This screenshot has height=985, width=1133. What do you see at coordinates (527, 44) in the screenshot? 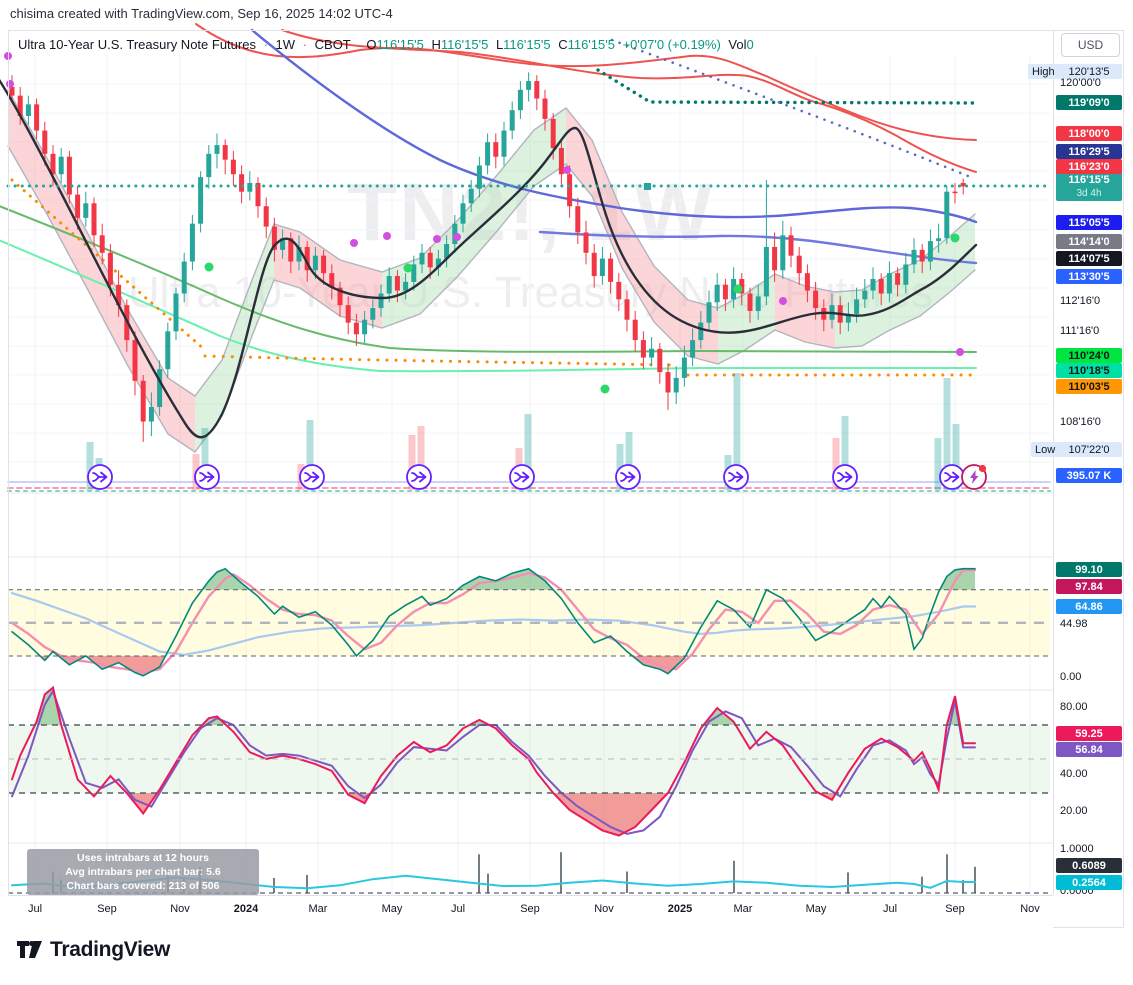
I see `ohlc-low-value: 116'15'5` at bounding box center [527, 44].